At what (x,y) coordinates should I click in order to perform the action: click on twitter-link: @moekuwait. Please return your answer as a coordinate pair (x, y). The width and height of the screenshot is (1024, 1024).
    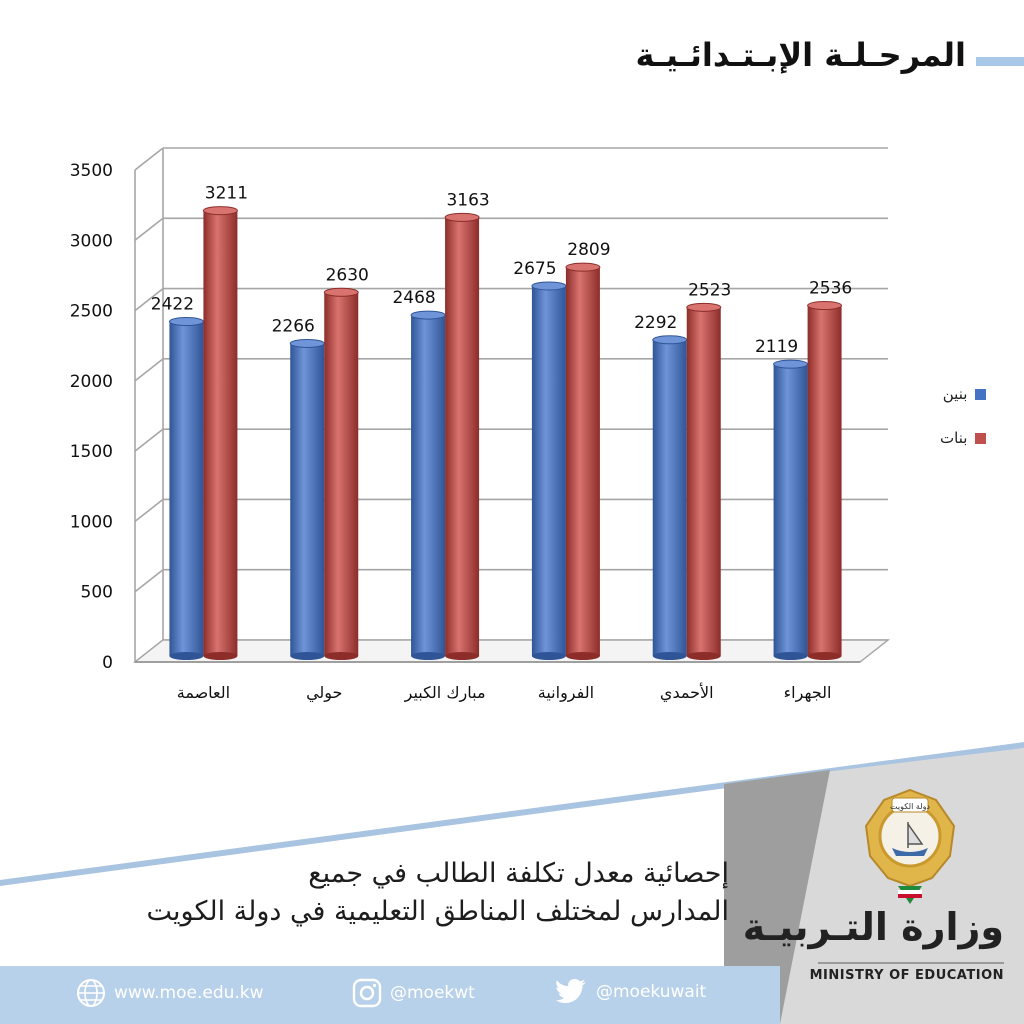
    Looking at the image, I should click on (631, 992).